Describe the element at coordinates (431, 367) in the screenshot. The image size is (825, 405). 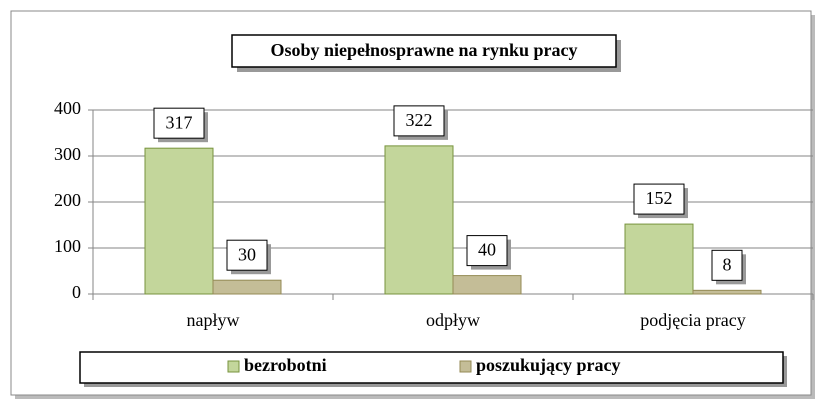
I see `legend-box` at that location.